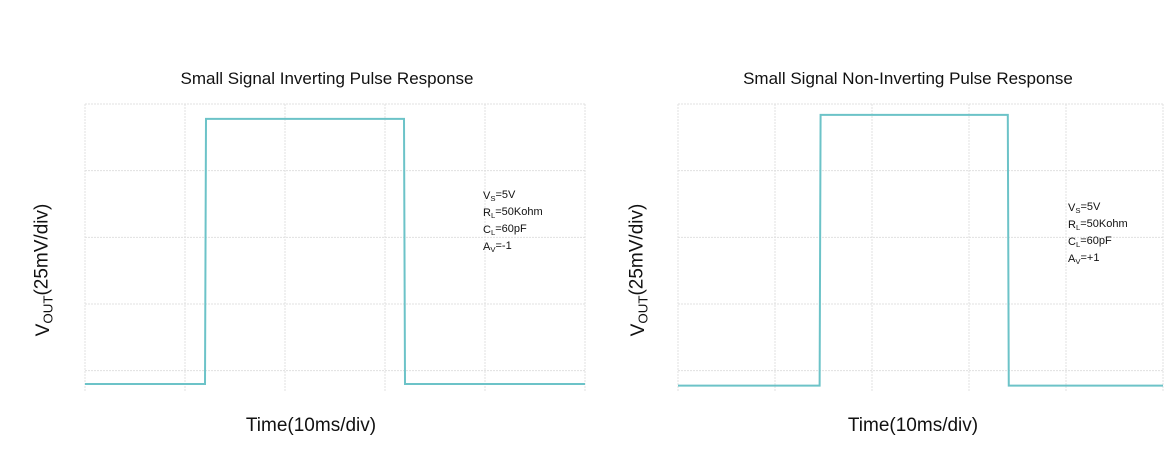  I want to click on annotation: AV=-1, so click(497, 247).